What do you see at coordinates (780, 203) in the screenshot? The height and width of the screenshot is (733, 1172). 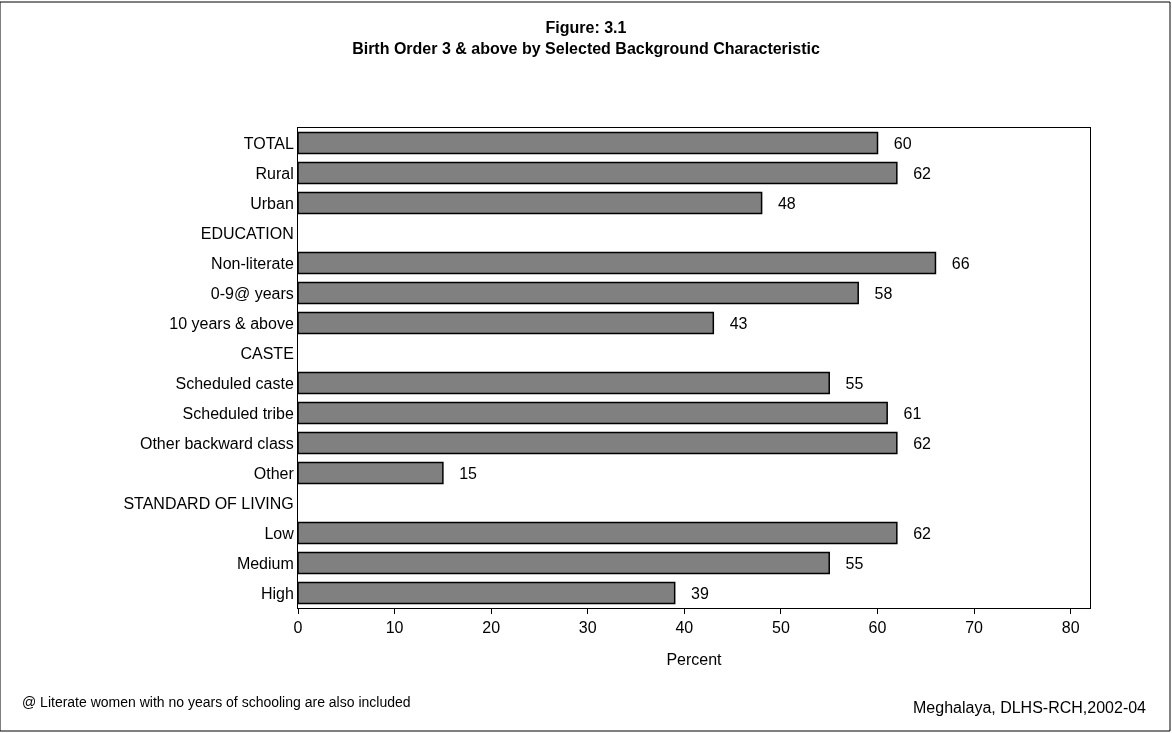 I see `data-label: 48` at bounding box center [780, 203].